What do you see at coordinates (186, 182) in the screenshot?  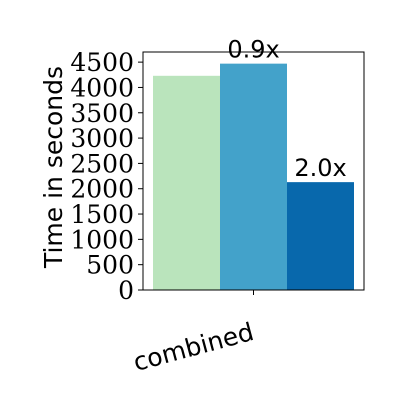 I see `bar-baseline` at bounding box center [186, 182].